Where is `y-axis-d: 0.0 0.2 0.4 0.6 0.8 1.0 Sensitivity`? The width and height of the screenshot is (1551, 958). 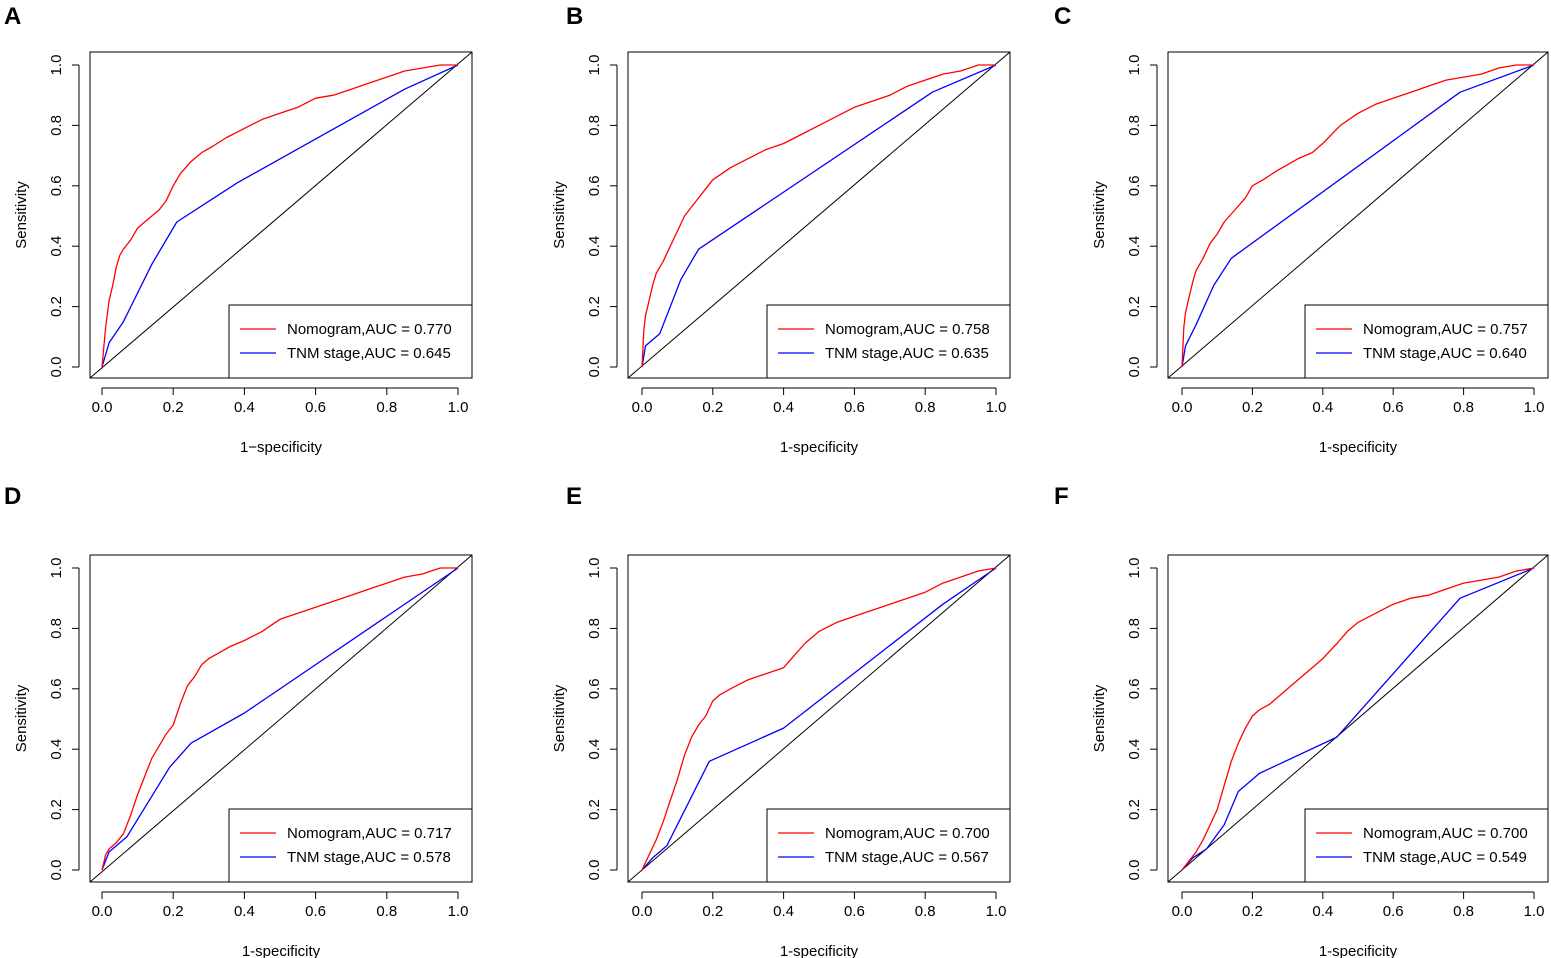
y-axis-d: 0.0 0.2 0.4 0.6 0.8 1.0 Sensitivity is located at coordinates (46, 719).